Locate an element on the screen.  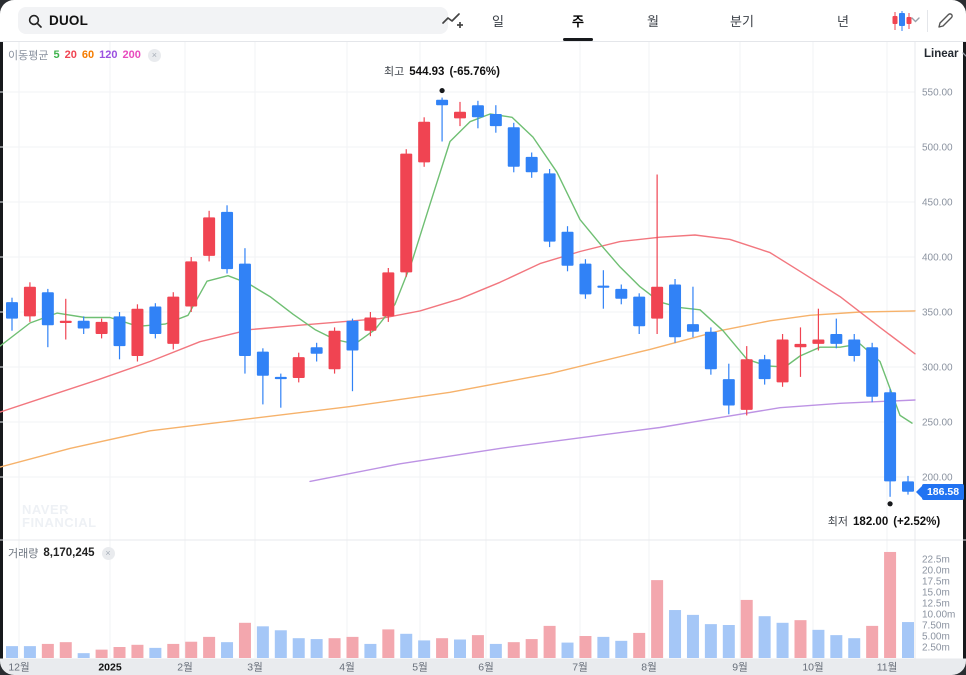
legend-ma5: 5 is located at coordinates (56, 55).